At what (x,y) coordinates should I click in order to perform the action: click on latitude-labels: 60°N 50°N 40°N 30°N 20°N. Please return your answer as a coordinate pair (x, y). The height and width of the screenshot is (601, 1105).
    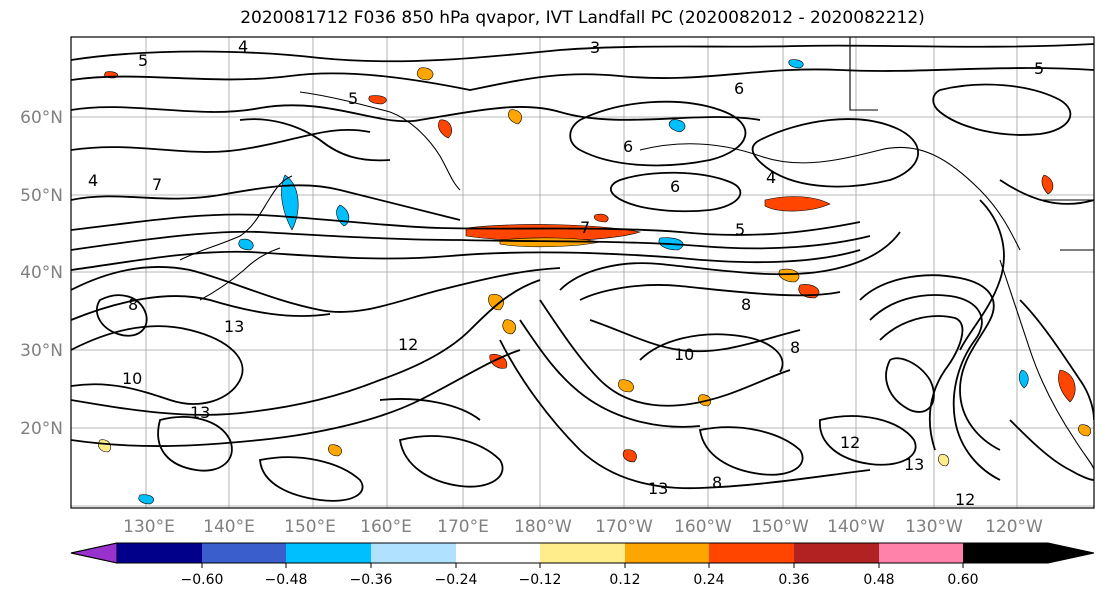
    Looking at the image, I should click on (41, 273).